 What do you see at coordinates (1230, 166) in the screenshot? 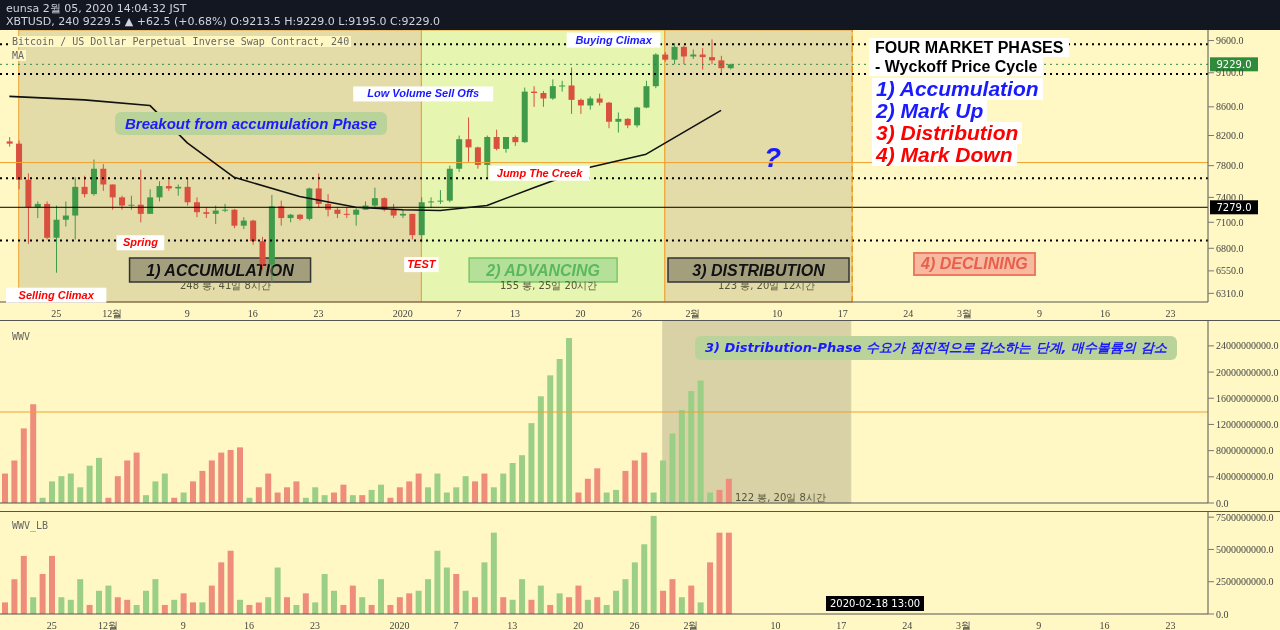
I see `y-tick-label: 7800.0` at bounding box center [1230, 166].